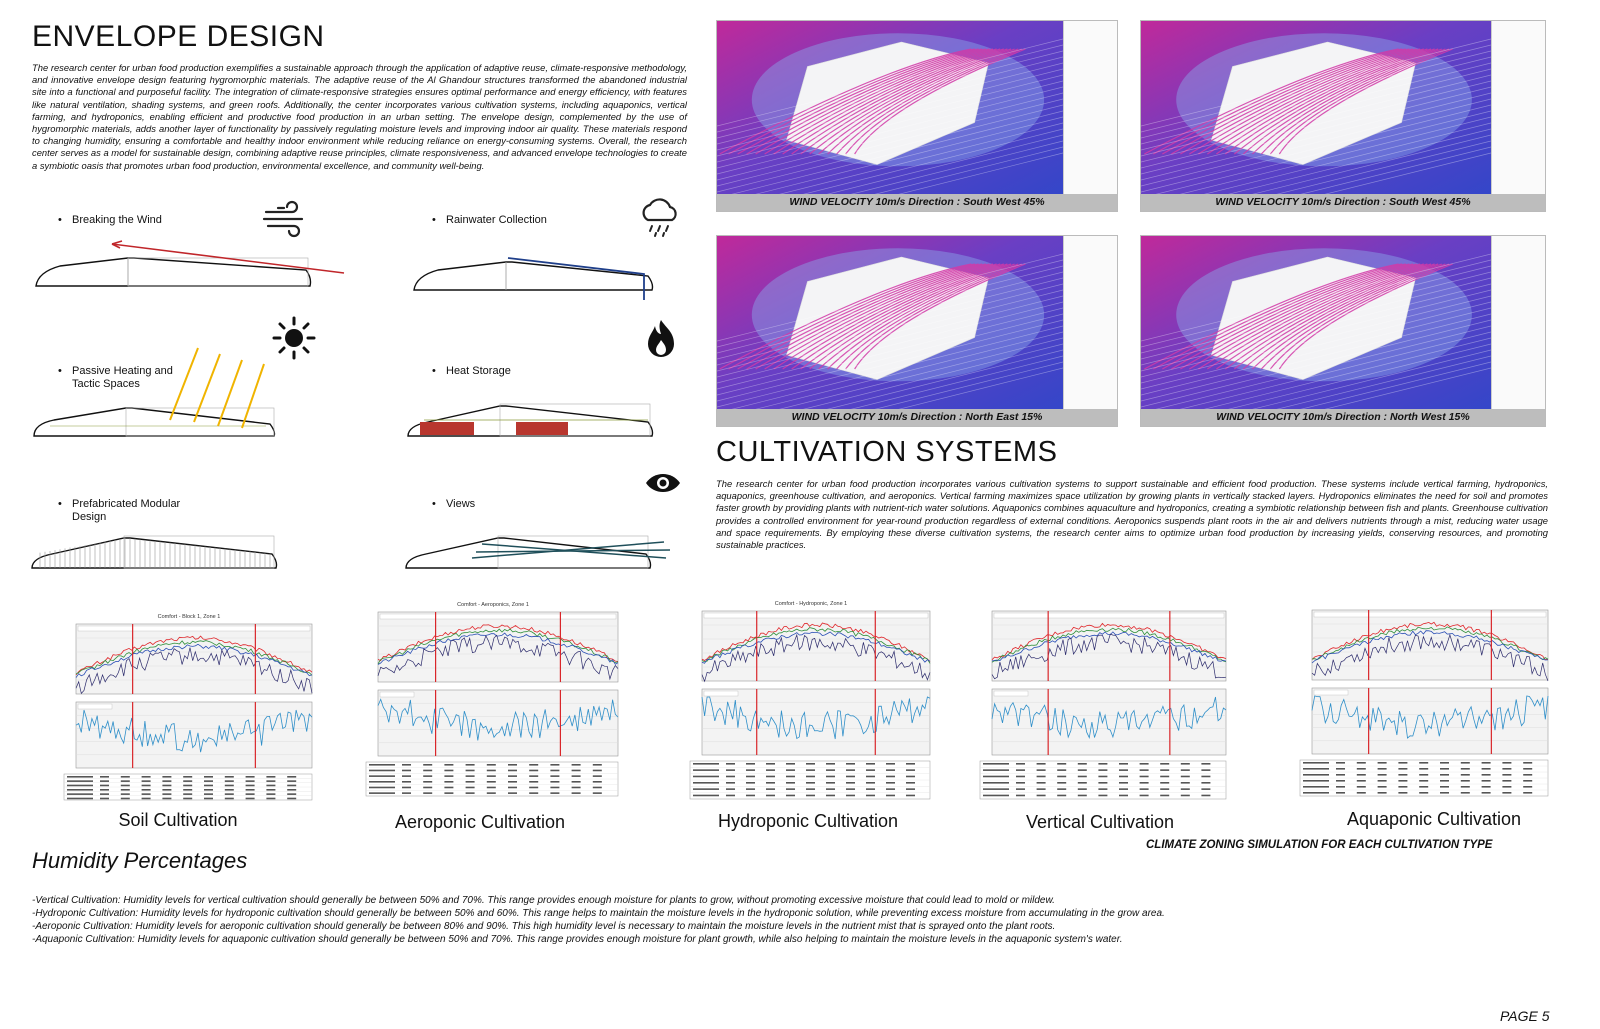 The height and width of the screenshot is (1029, 1600). What do you see at coordinates (178, 820) in the screenshot?
I see `chart-label-soil: Soil Cultivation` at bounding box center [178, 820].